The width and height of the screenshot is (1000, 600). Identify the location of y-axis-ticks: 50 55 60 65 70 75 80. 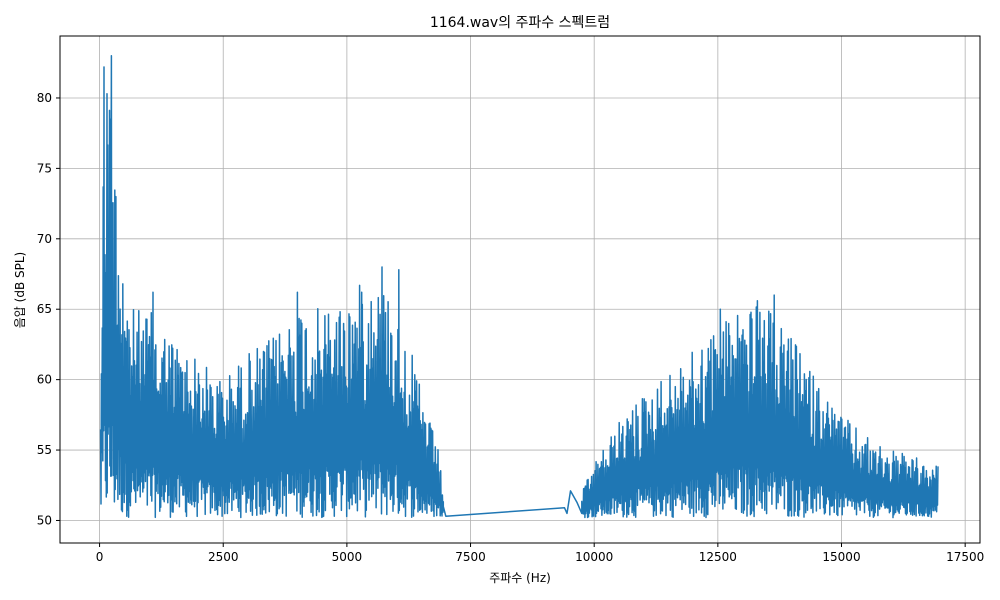
(48, 309).